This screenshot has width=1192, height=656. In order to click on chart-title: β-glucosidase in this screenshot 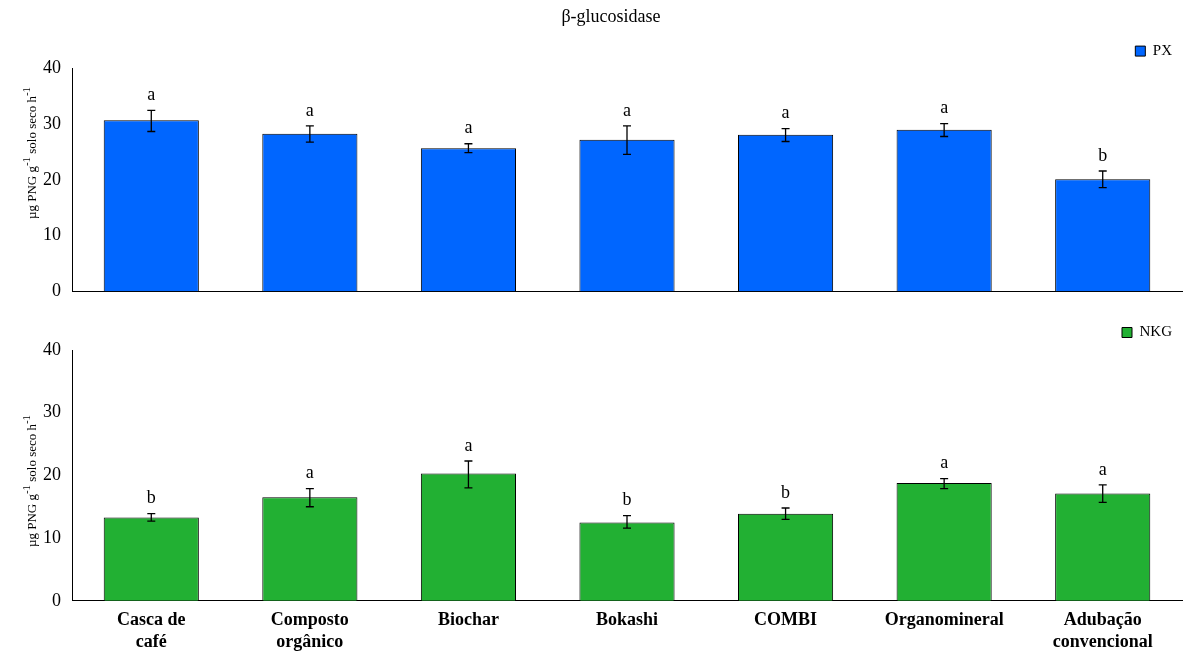, I will do `click(611, 15)`.